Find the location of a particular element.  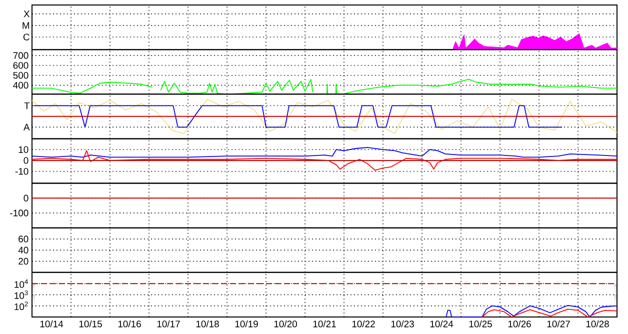

x-tick-label: 10/20 is located at coordinates (285, 324).